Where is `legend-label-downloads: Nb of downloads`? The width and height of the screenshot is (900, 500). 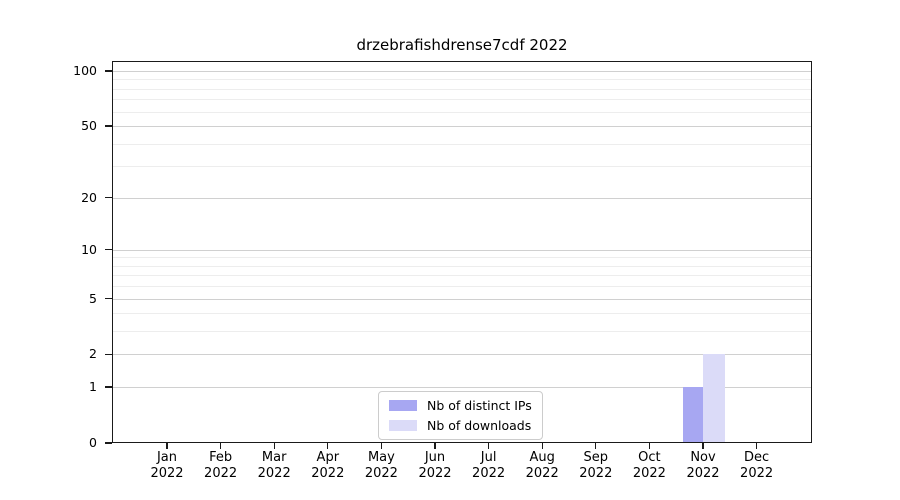
legend-label-downloads: Nb of downloads is located at coordinates (479, 425).